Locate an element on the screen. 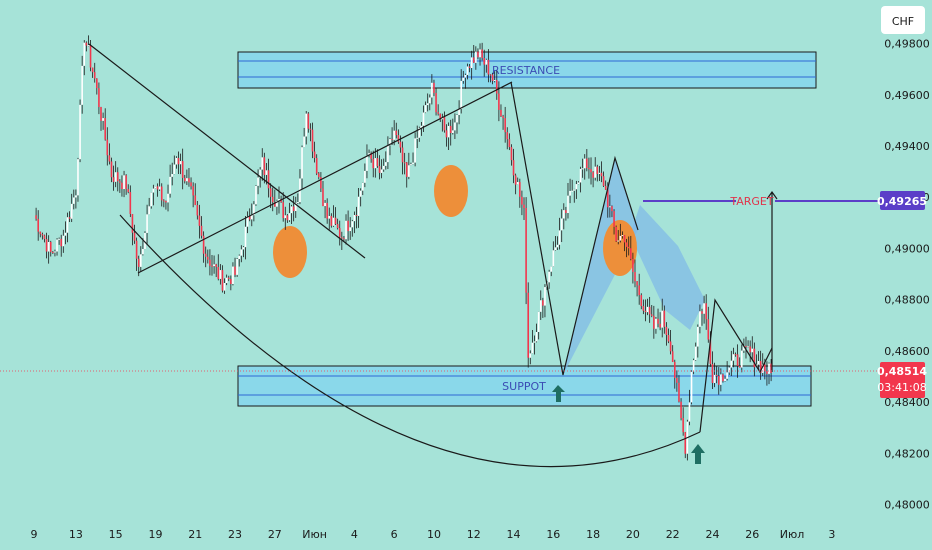  uptrend-line is located at coordinates (325, 177).